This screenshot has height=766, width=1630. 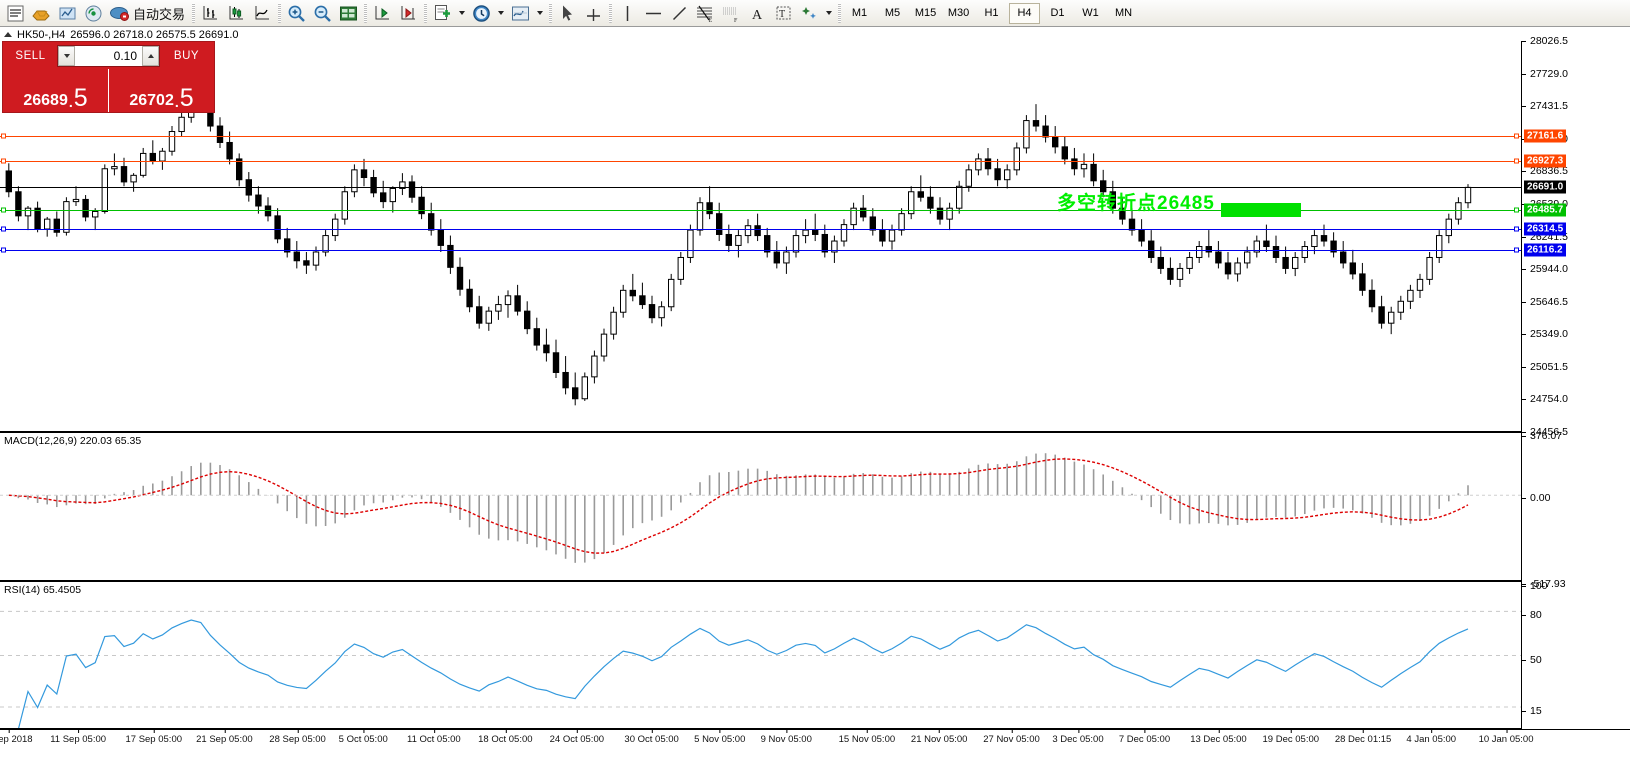 I want to click on candlestick-chart-icon, so click(x=236, y=13).